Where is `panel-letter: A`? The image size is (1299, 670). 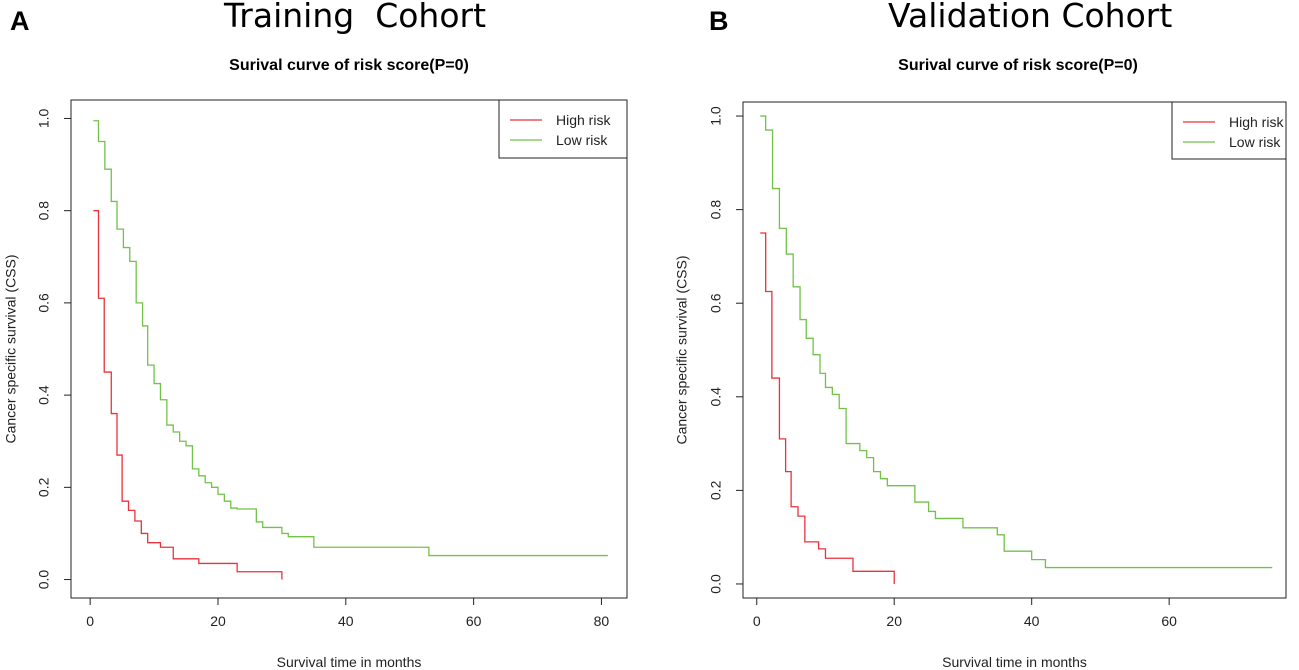
panel-letter: A is located at coordinates (20, 21).